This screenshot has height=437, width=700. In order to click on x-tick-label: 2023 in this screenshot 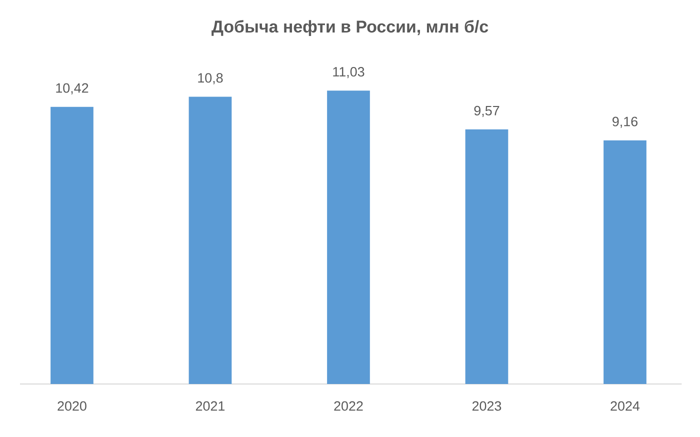, I will do `click(487, 406)`.